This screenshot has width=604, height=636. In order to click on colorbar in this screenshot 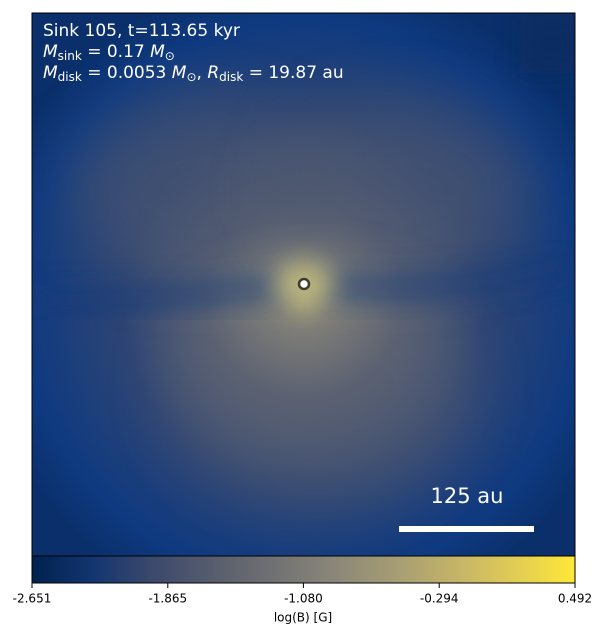, I will do `click(303, 569)`.